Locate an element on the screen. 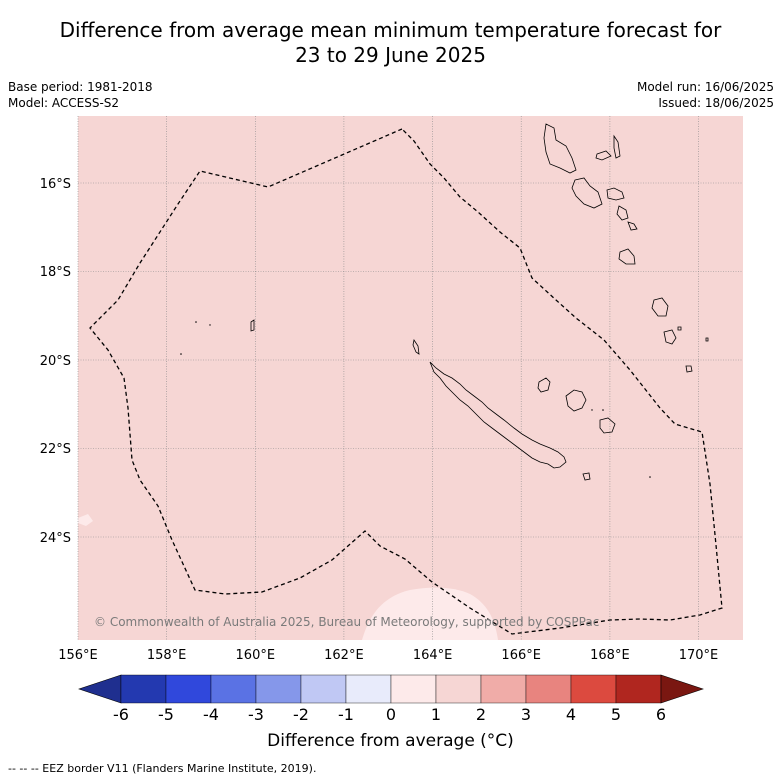 The height and width of the screenshot is (781, 781). model-run: Model run: 16/06/2025 is located at coordinates (705, 87).